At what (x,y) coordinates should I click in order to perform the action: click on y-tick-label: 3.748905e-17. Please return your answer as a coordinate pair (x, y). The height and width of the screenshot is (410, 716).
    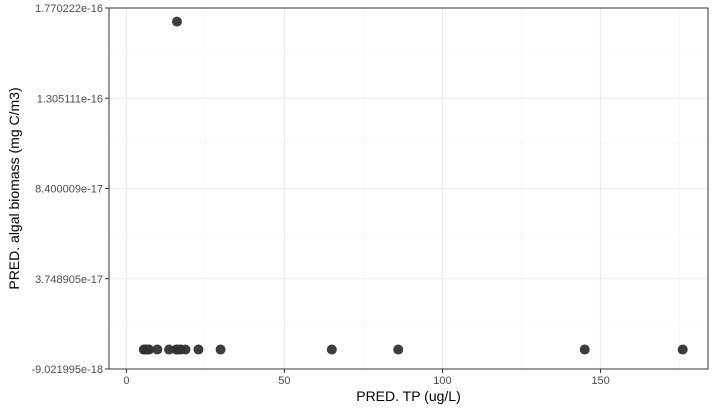
    Looking at the image, I should click on (69, 280).